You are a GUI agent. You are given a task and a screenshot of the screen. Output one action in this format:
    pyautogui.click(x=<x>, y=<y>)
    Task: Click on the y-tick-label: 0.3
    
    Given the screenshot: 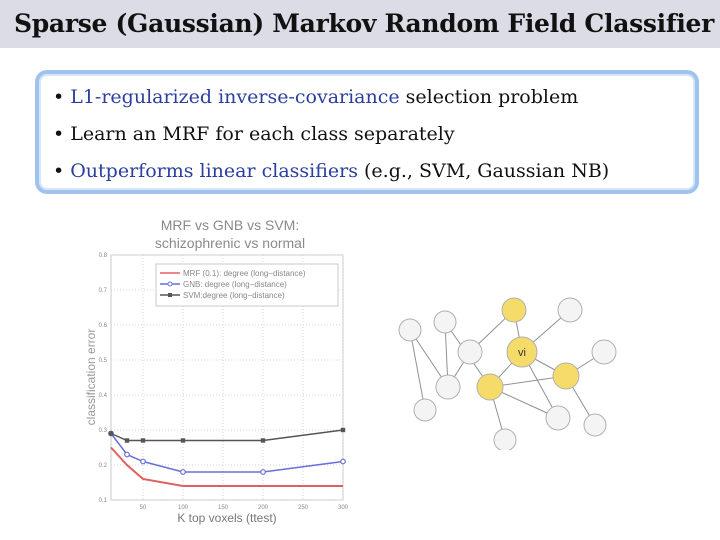 What is the action you would take?
    pyautogui.click(x=103, y=431)
    